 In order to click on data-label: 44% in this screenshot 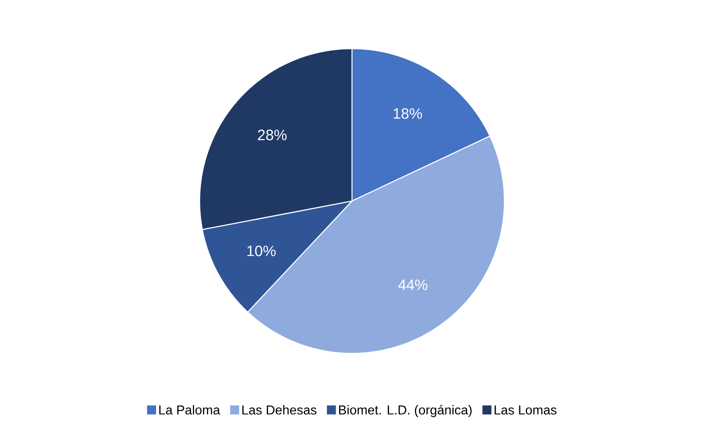, I will do `click(413, 285)`.